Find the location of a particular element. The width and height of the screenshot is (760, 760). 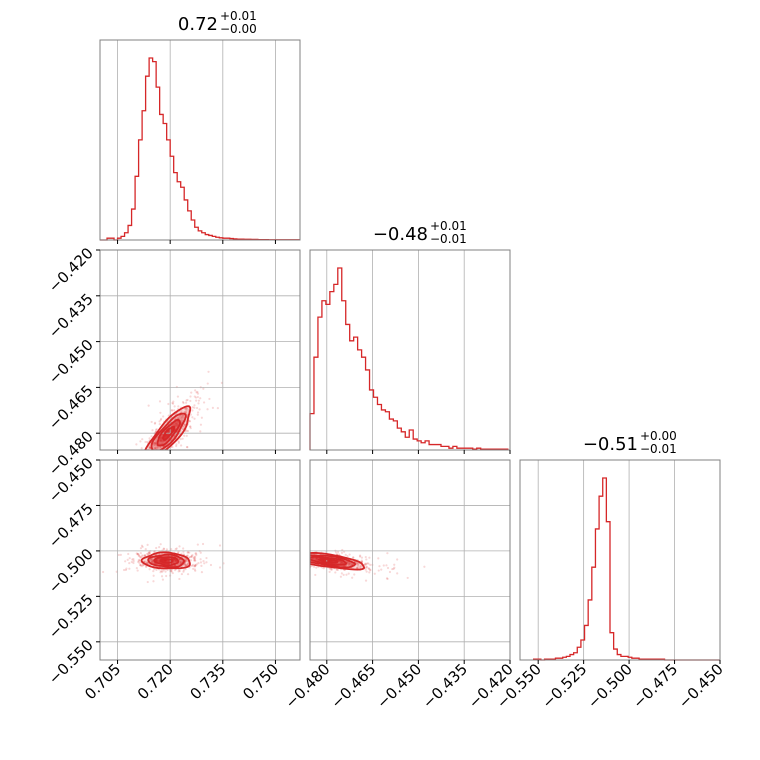

contour-line is located at coordinates (166, 561).